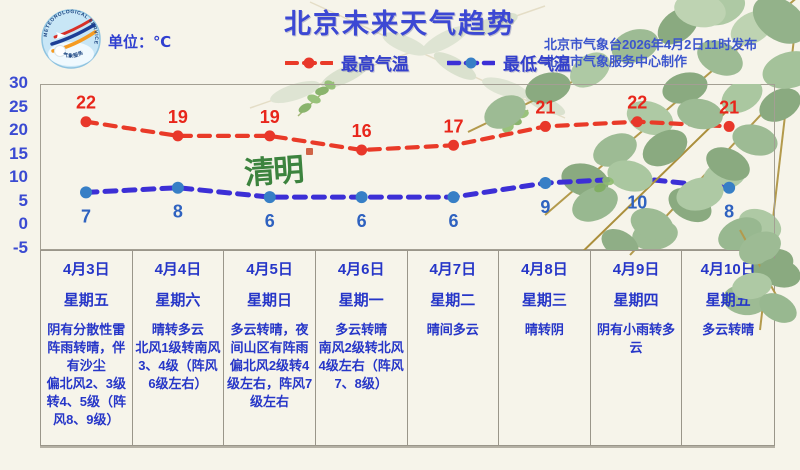  Describe the element at coordinates (400, 24) in the screenshot. I see `page-title: 北京未来天气趋势` at that location.